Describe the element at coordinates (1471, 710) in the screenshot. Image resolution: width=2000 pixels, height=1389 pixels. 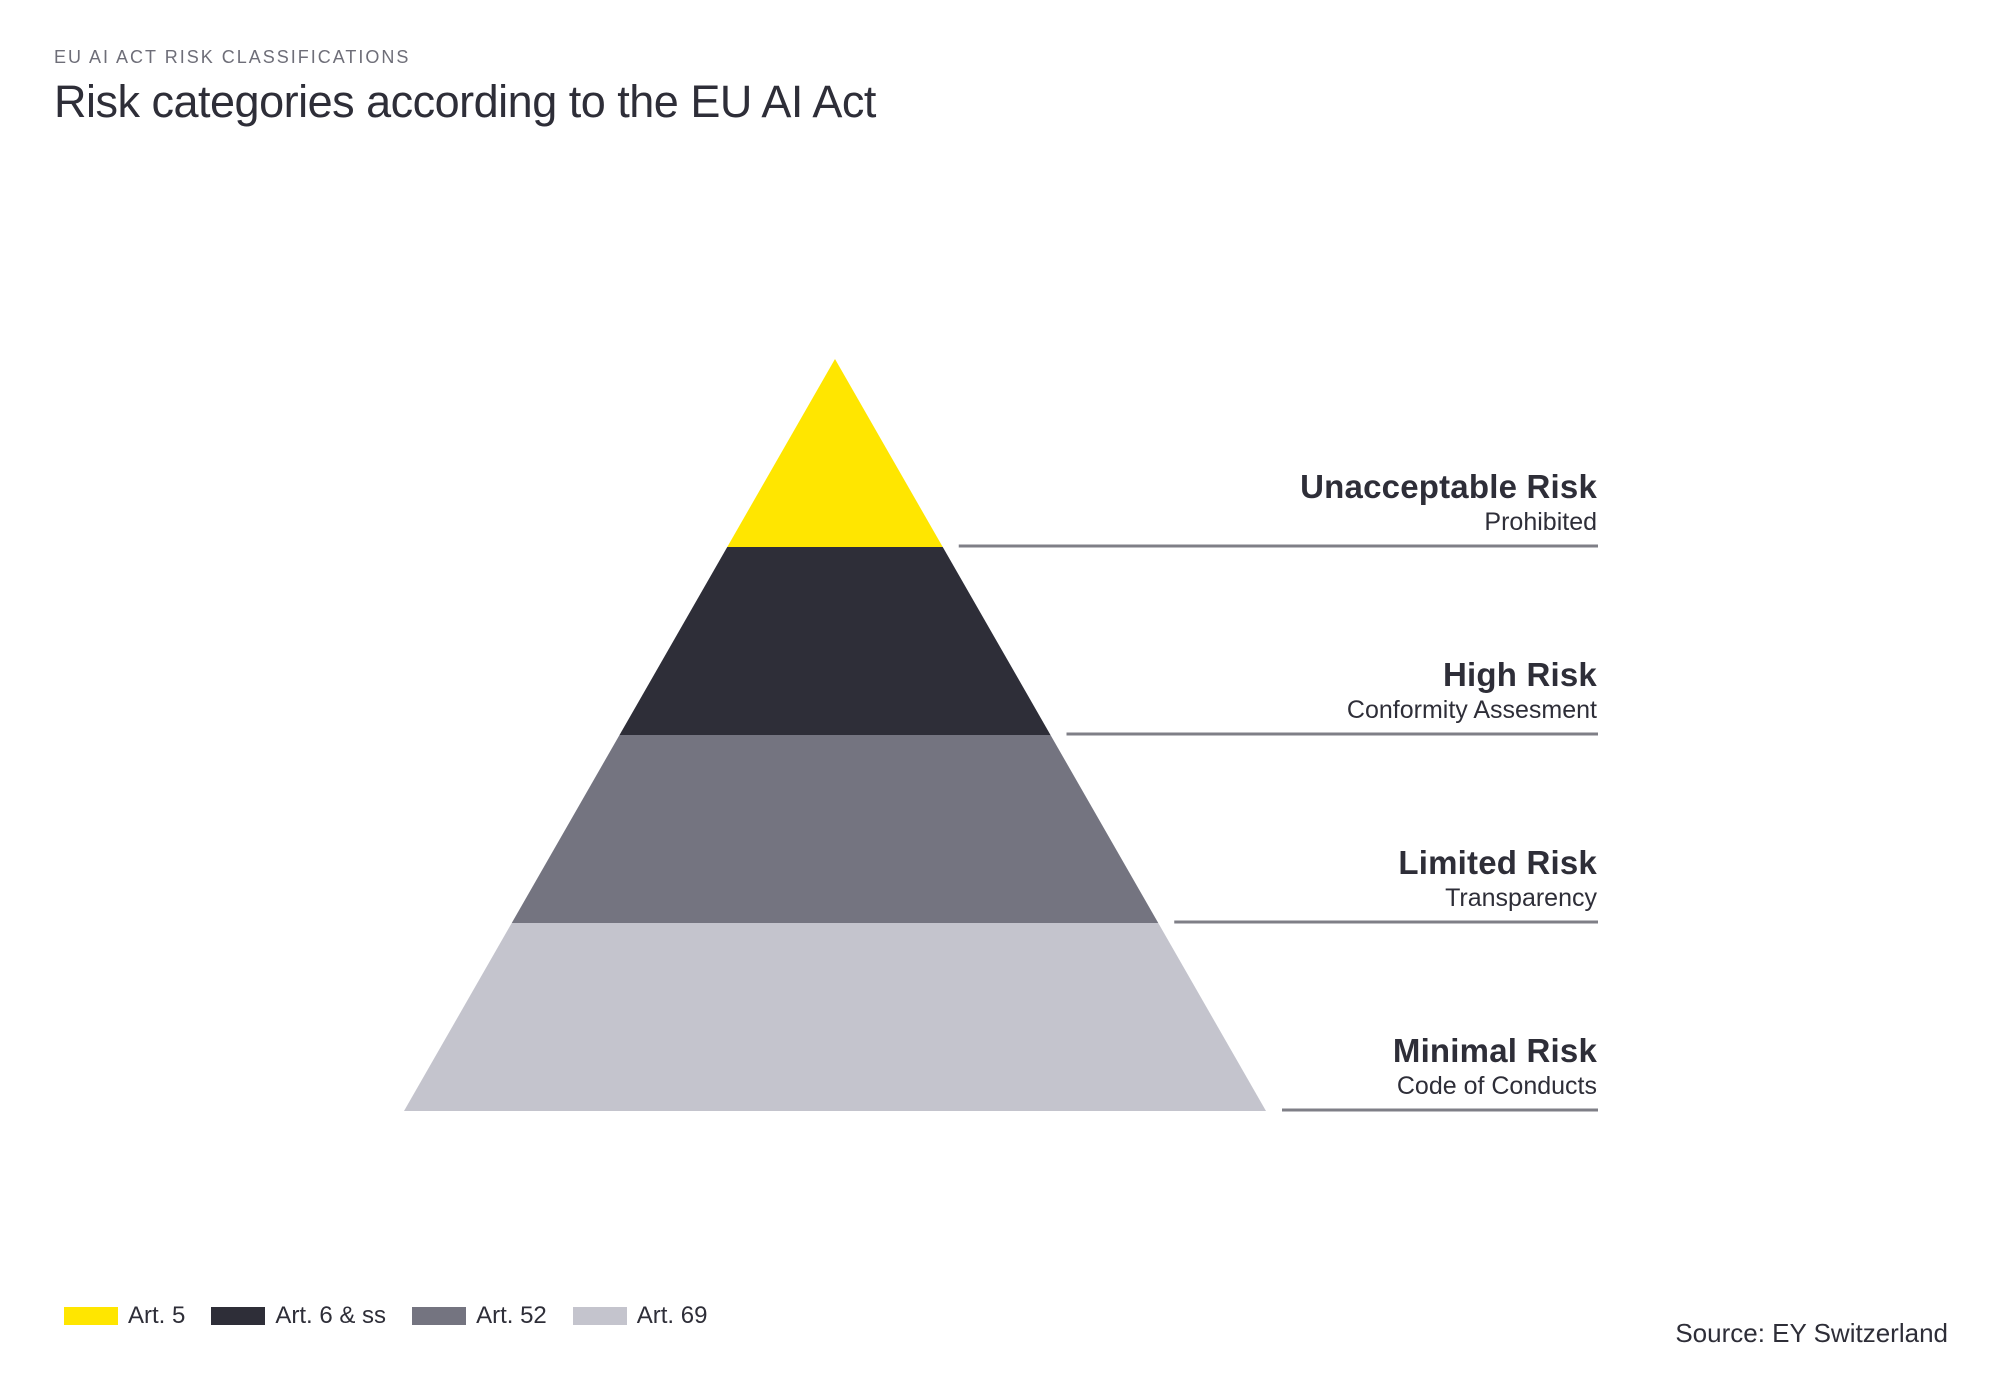
I see `risk-description: Conformity Assesment` at that location.